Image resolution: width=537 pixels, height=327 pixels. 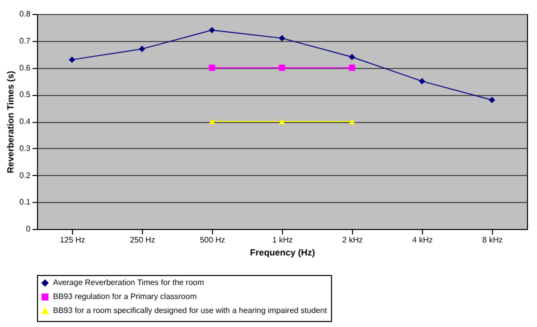 What do you see at coordinates (25, 202) in the screenshot?
I see `y-tick-label: 0.1` at bounding box center [25, 202].